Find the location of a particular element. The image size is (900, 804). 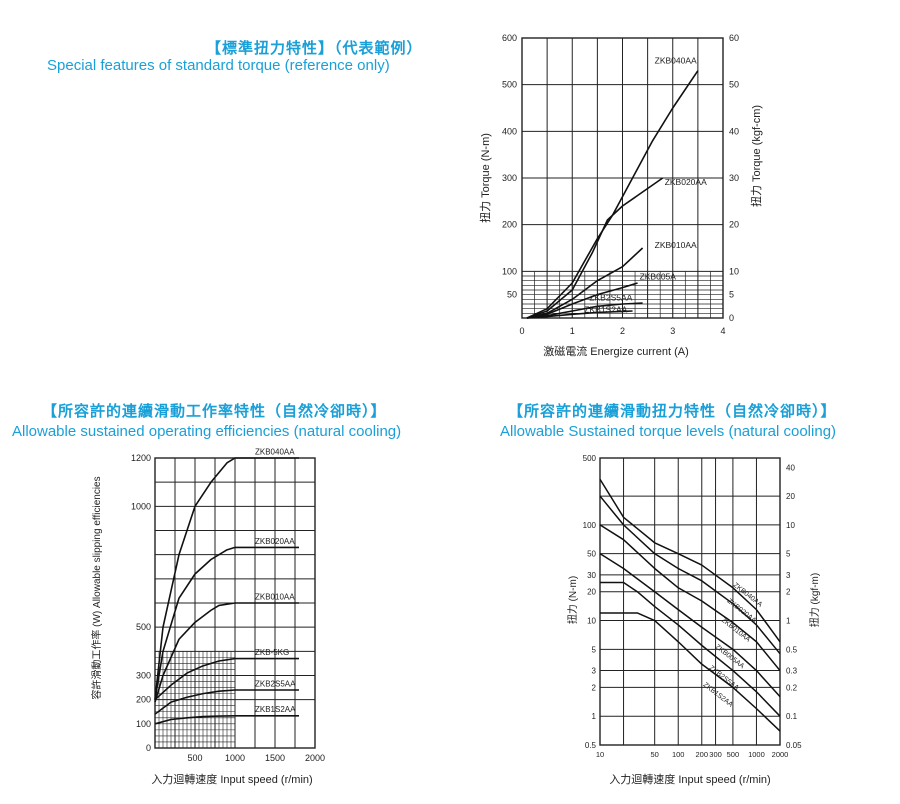

level-x-tick: 50 is located at coordinates (655, 754).